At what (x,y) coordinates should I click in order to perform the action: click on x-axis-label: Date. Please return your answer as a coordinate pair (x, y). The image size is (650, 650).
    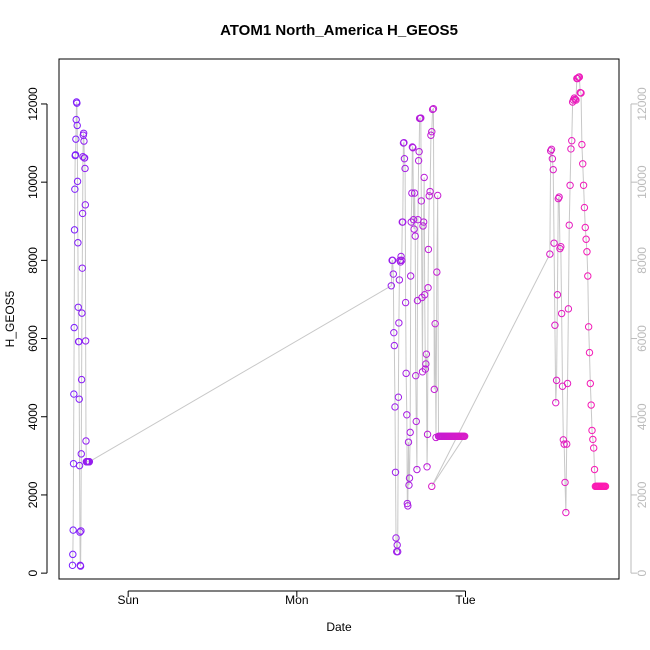
    Looking at the image, I should click on (339, 627).